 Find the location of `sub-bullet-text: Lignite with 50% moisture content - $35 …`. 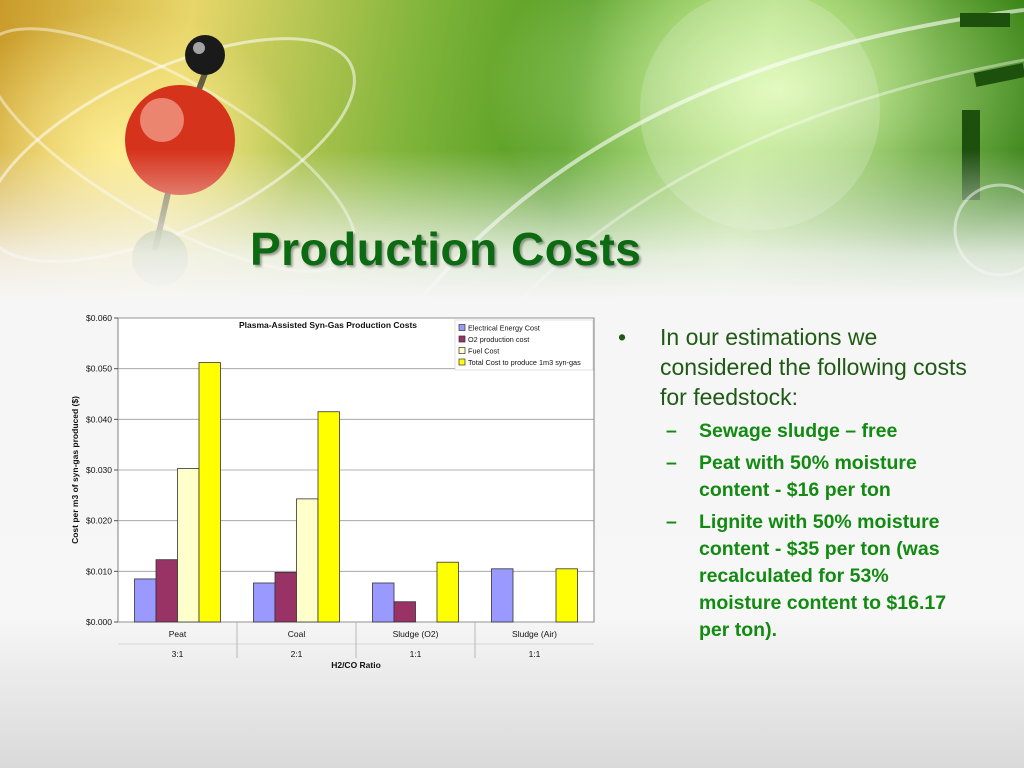

sub-bullet-text: Lignite with 50% moisture content - $35 … is located at coordinates (823, 576).